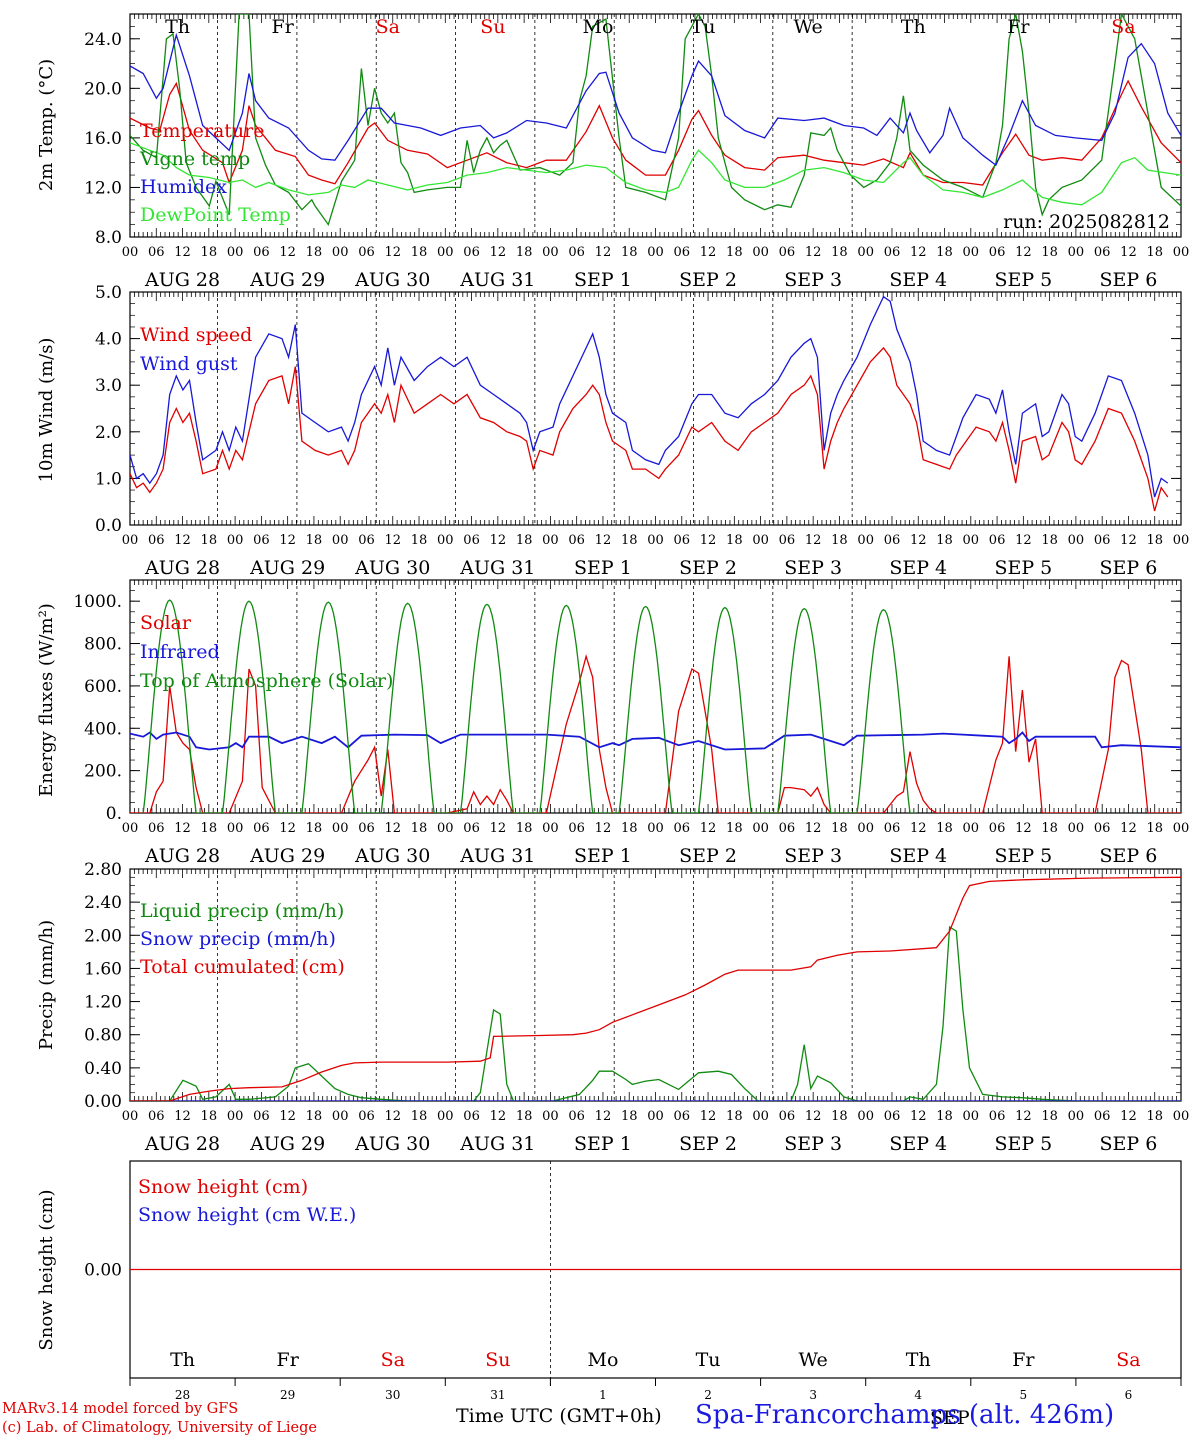  What do you see at coordinates (183, 187) in the screenshot?
I see `legend-entry: Humidex` at bounding box center [183, 187].